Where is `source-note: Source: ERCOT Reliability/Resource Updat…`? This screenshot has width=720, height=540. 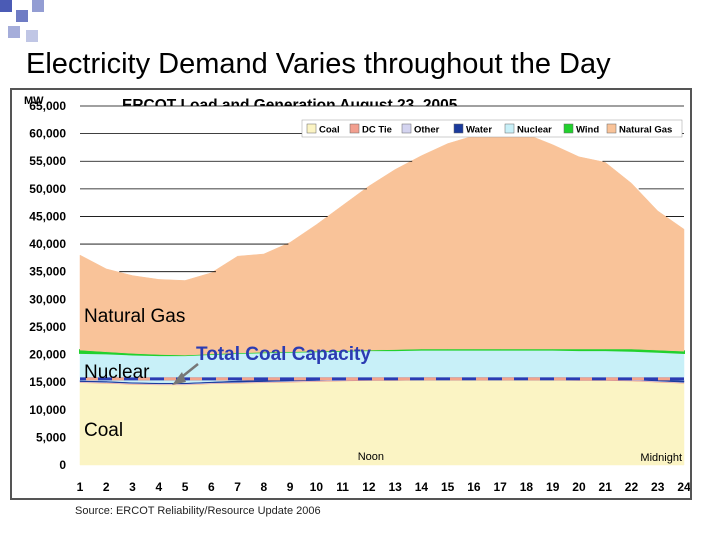
source-note: Source: ERCOT Reliability/Resource Updat… is located at coordinates (198, 511).